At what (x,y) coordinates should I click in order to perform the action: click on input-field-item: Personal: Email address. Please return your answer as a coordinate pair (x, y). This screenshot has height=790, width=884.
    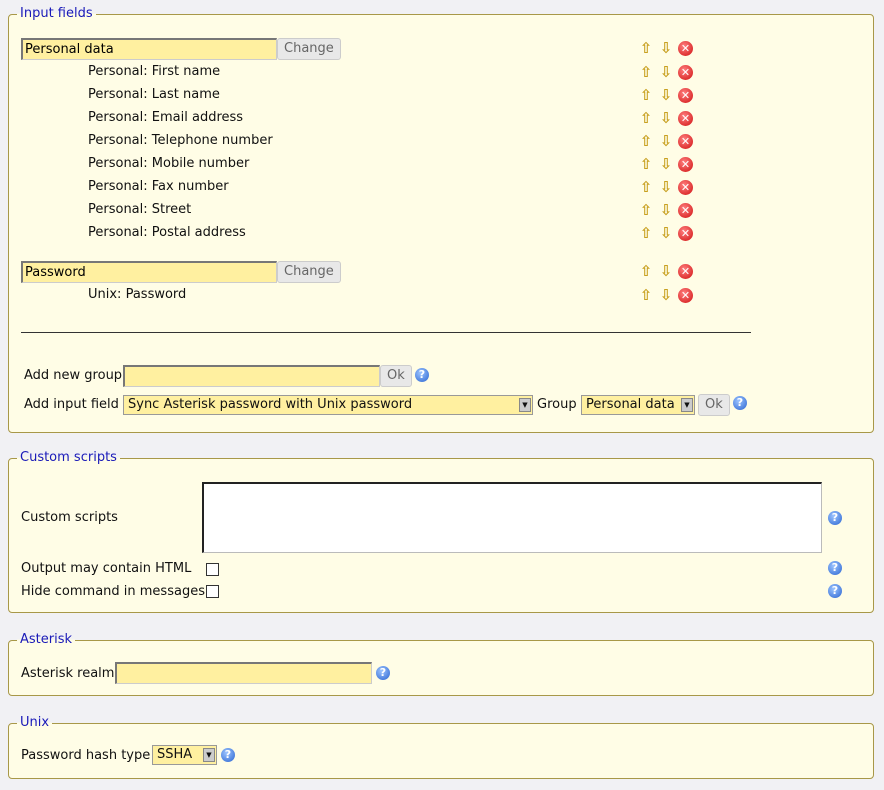
    Looking at the image, I should click on (166, 117).